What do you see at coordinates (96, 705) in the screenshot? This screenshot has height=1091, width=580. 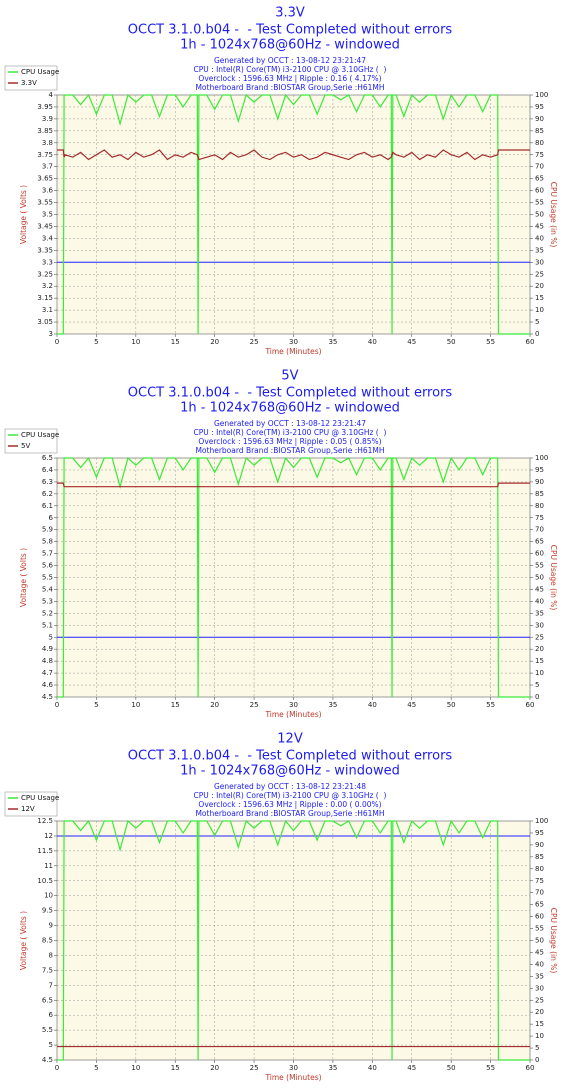 I see `x-tick-label: 5` at bounding box center [96, 705].